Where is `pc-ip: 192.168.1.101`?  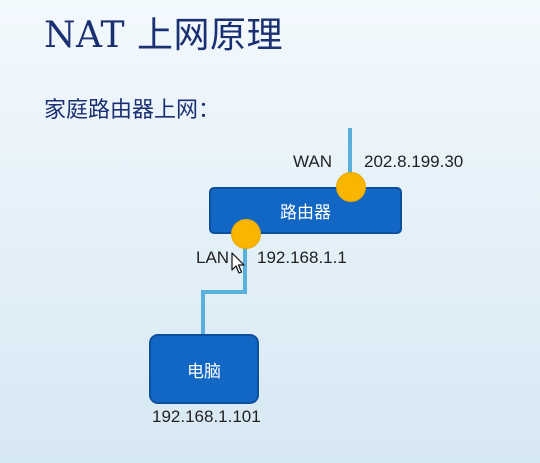
pc-ip: 192.168.1.101 is located at coordinates (206, 416).